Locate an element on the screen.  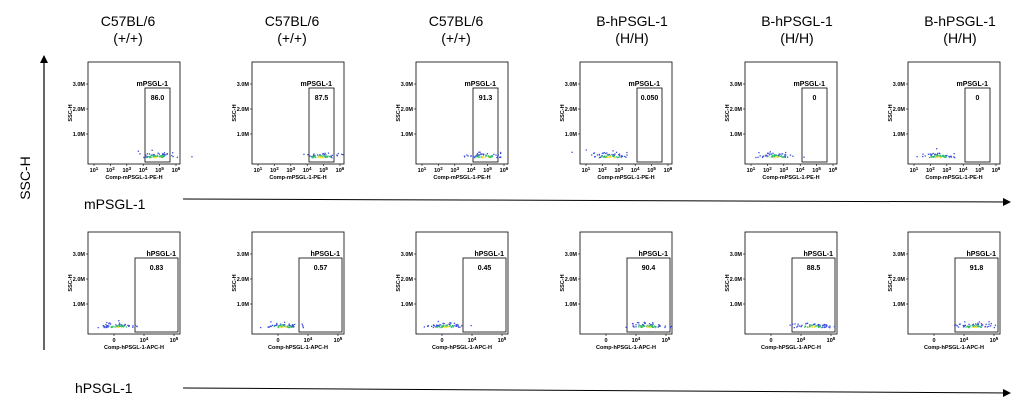
column-title-strain: B-hPSGL-1 is located at coordinates (960, 21).